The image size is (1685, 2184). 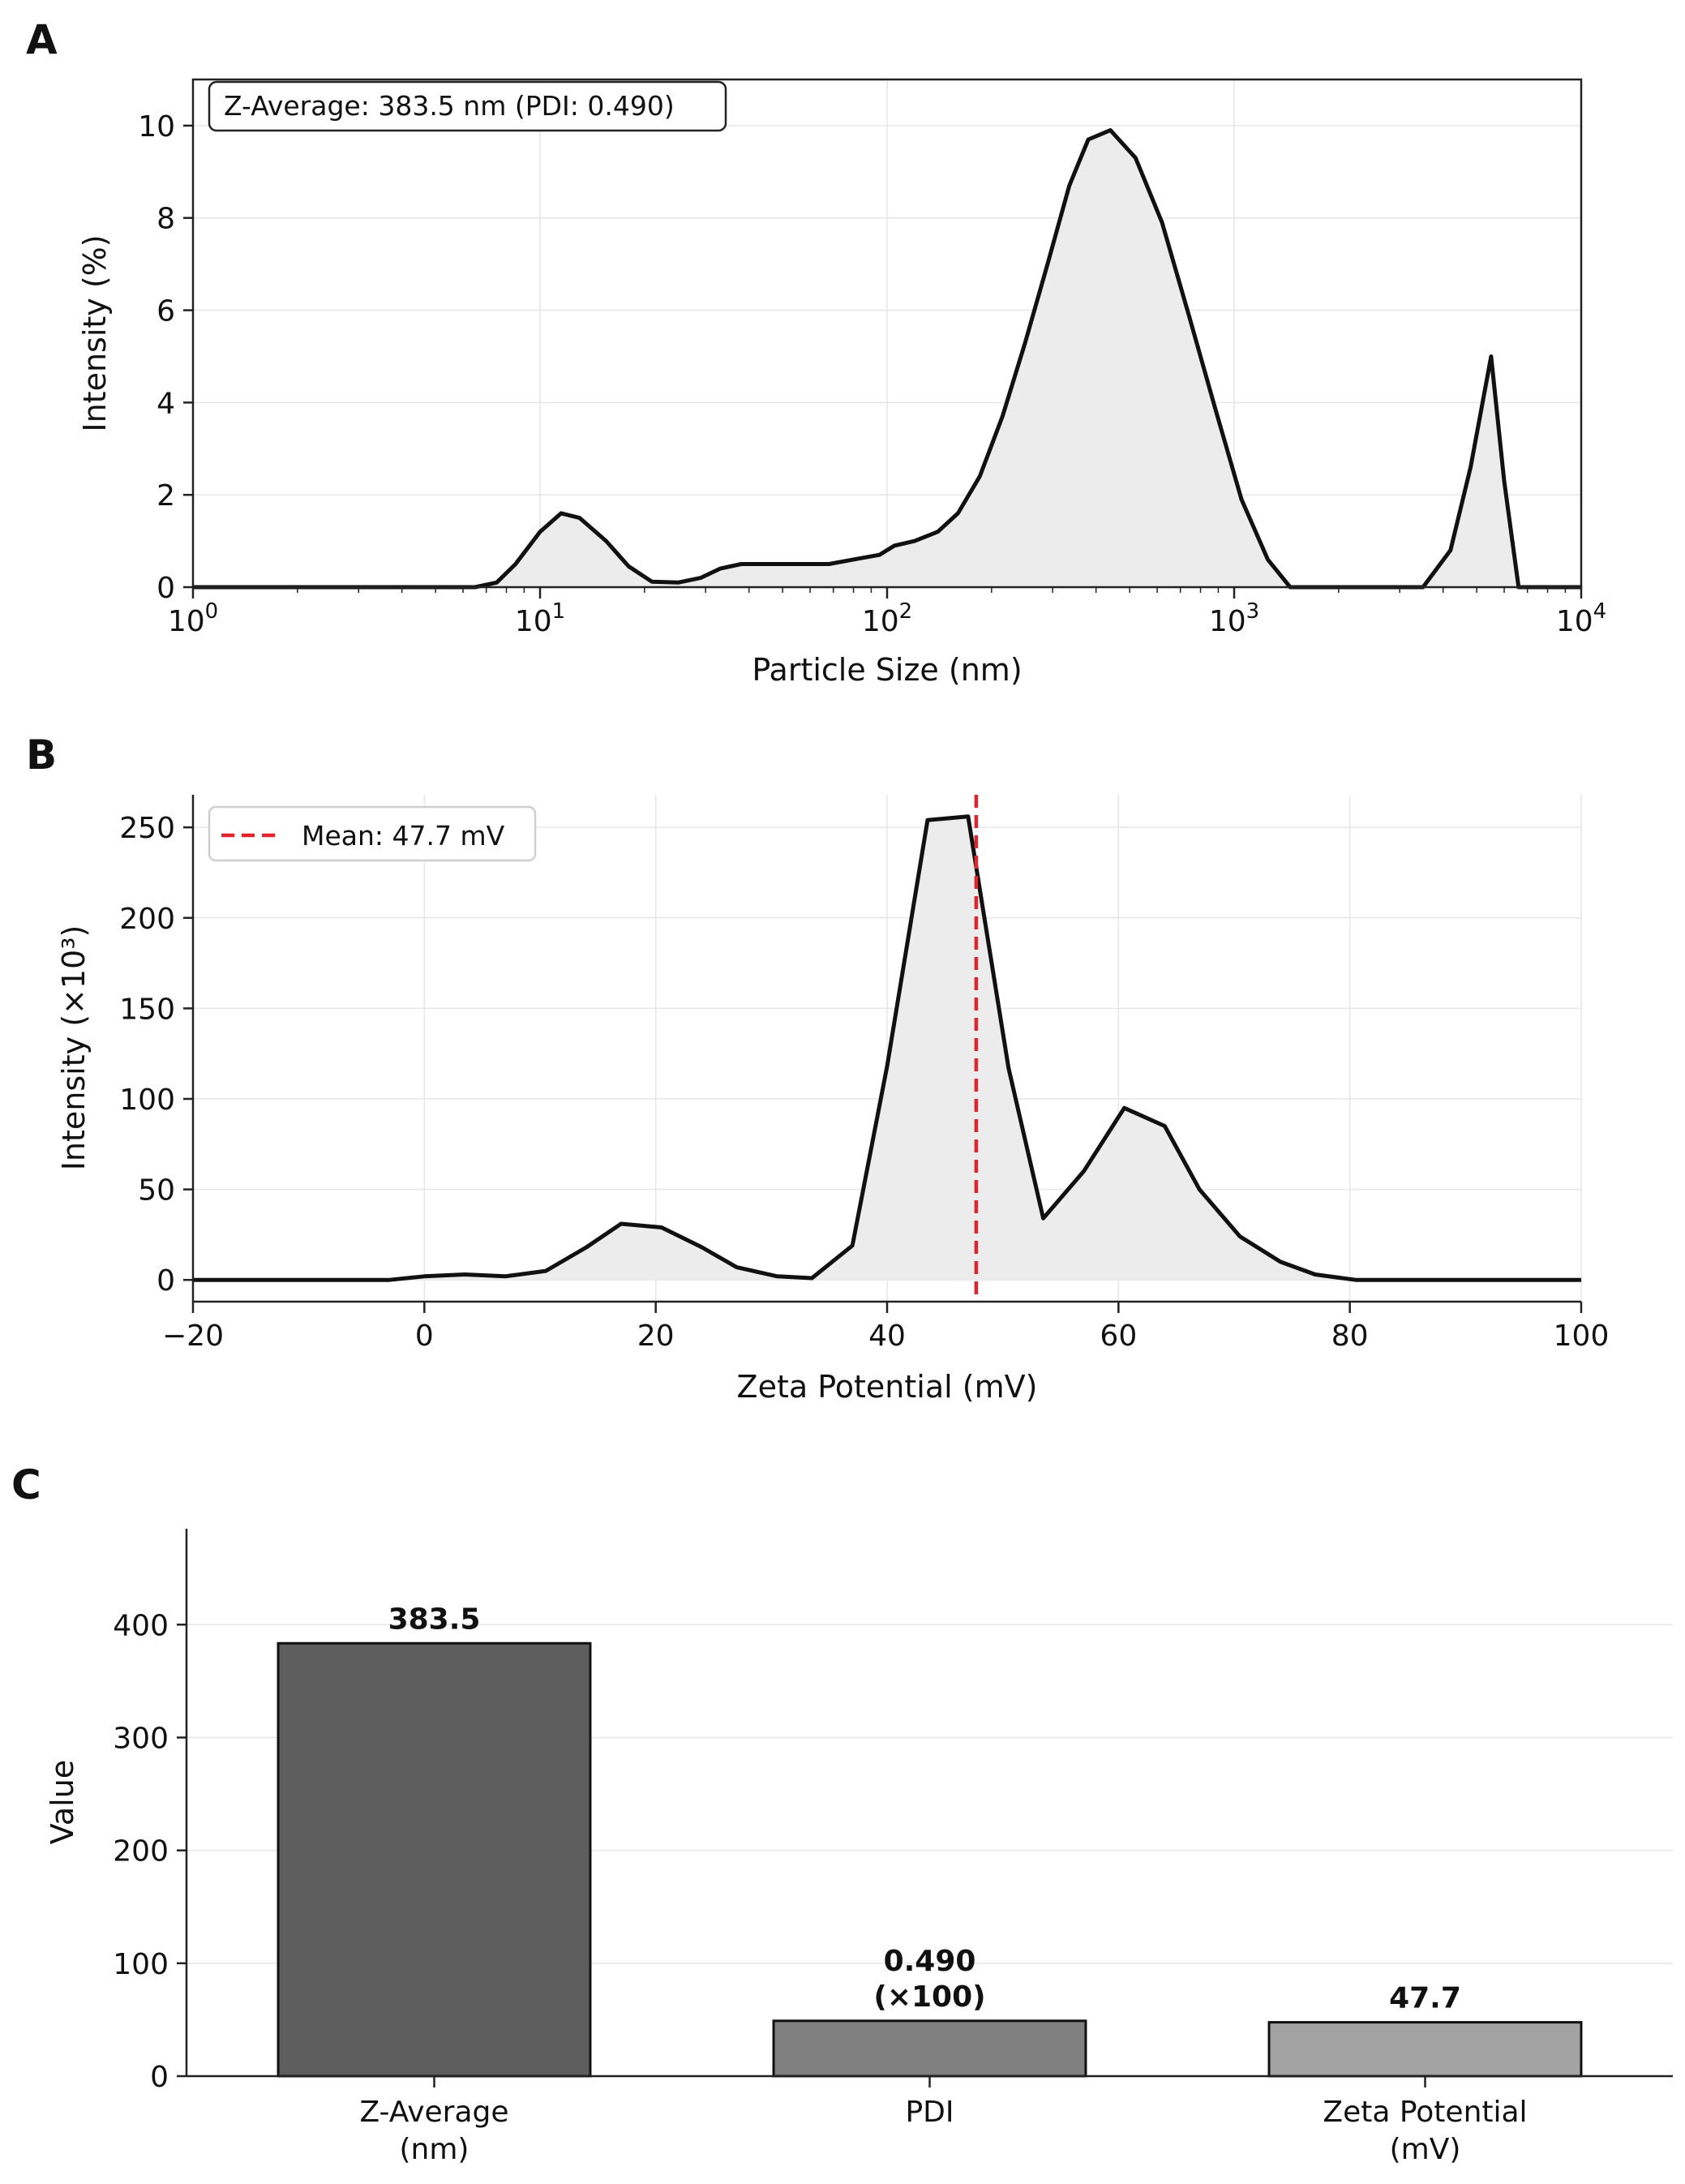 I want to click on panel-a-ytick-label: 10, so click(x=156, y=127).